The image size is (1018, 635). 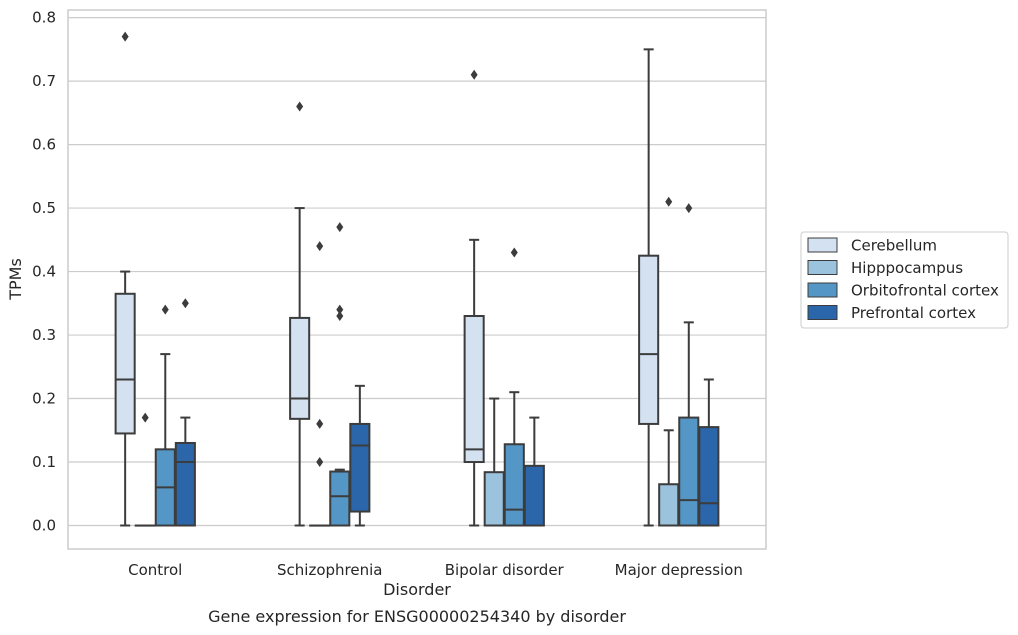 What do you see at coordinates (417, 589) in the screenshot?
I see `x-axis-title: Disorder` at bounding box center [417, 589].